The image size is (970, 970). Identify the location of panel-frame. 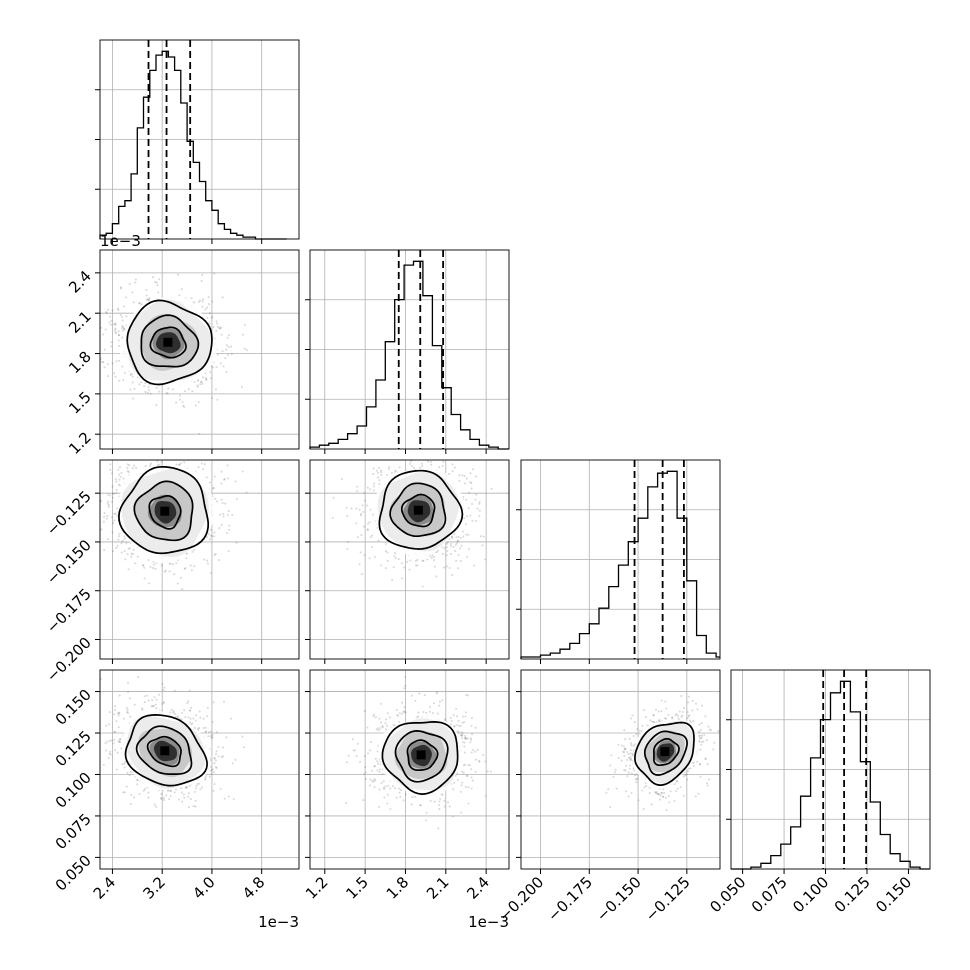
(199, 559).